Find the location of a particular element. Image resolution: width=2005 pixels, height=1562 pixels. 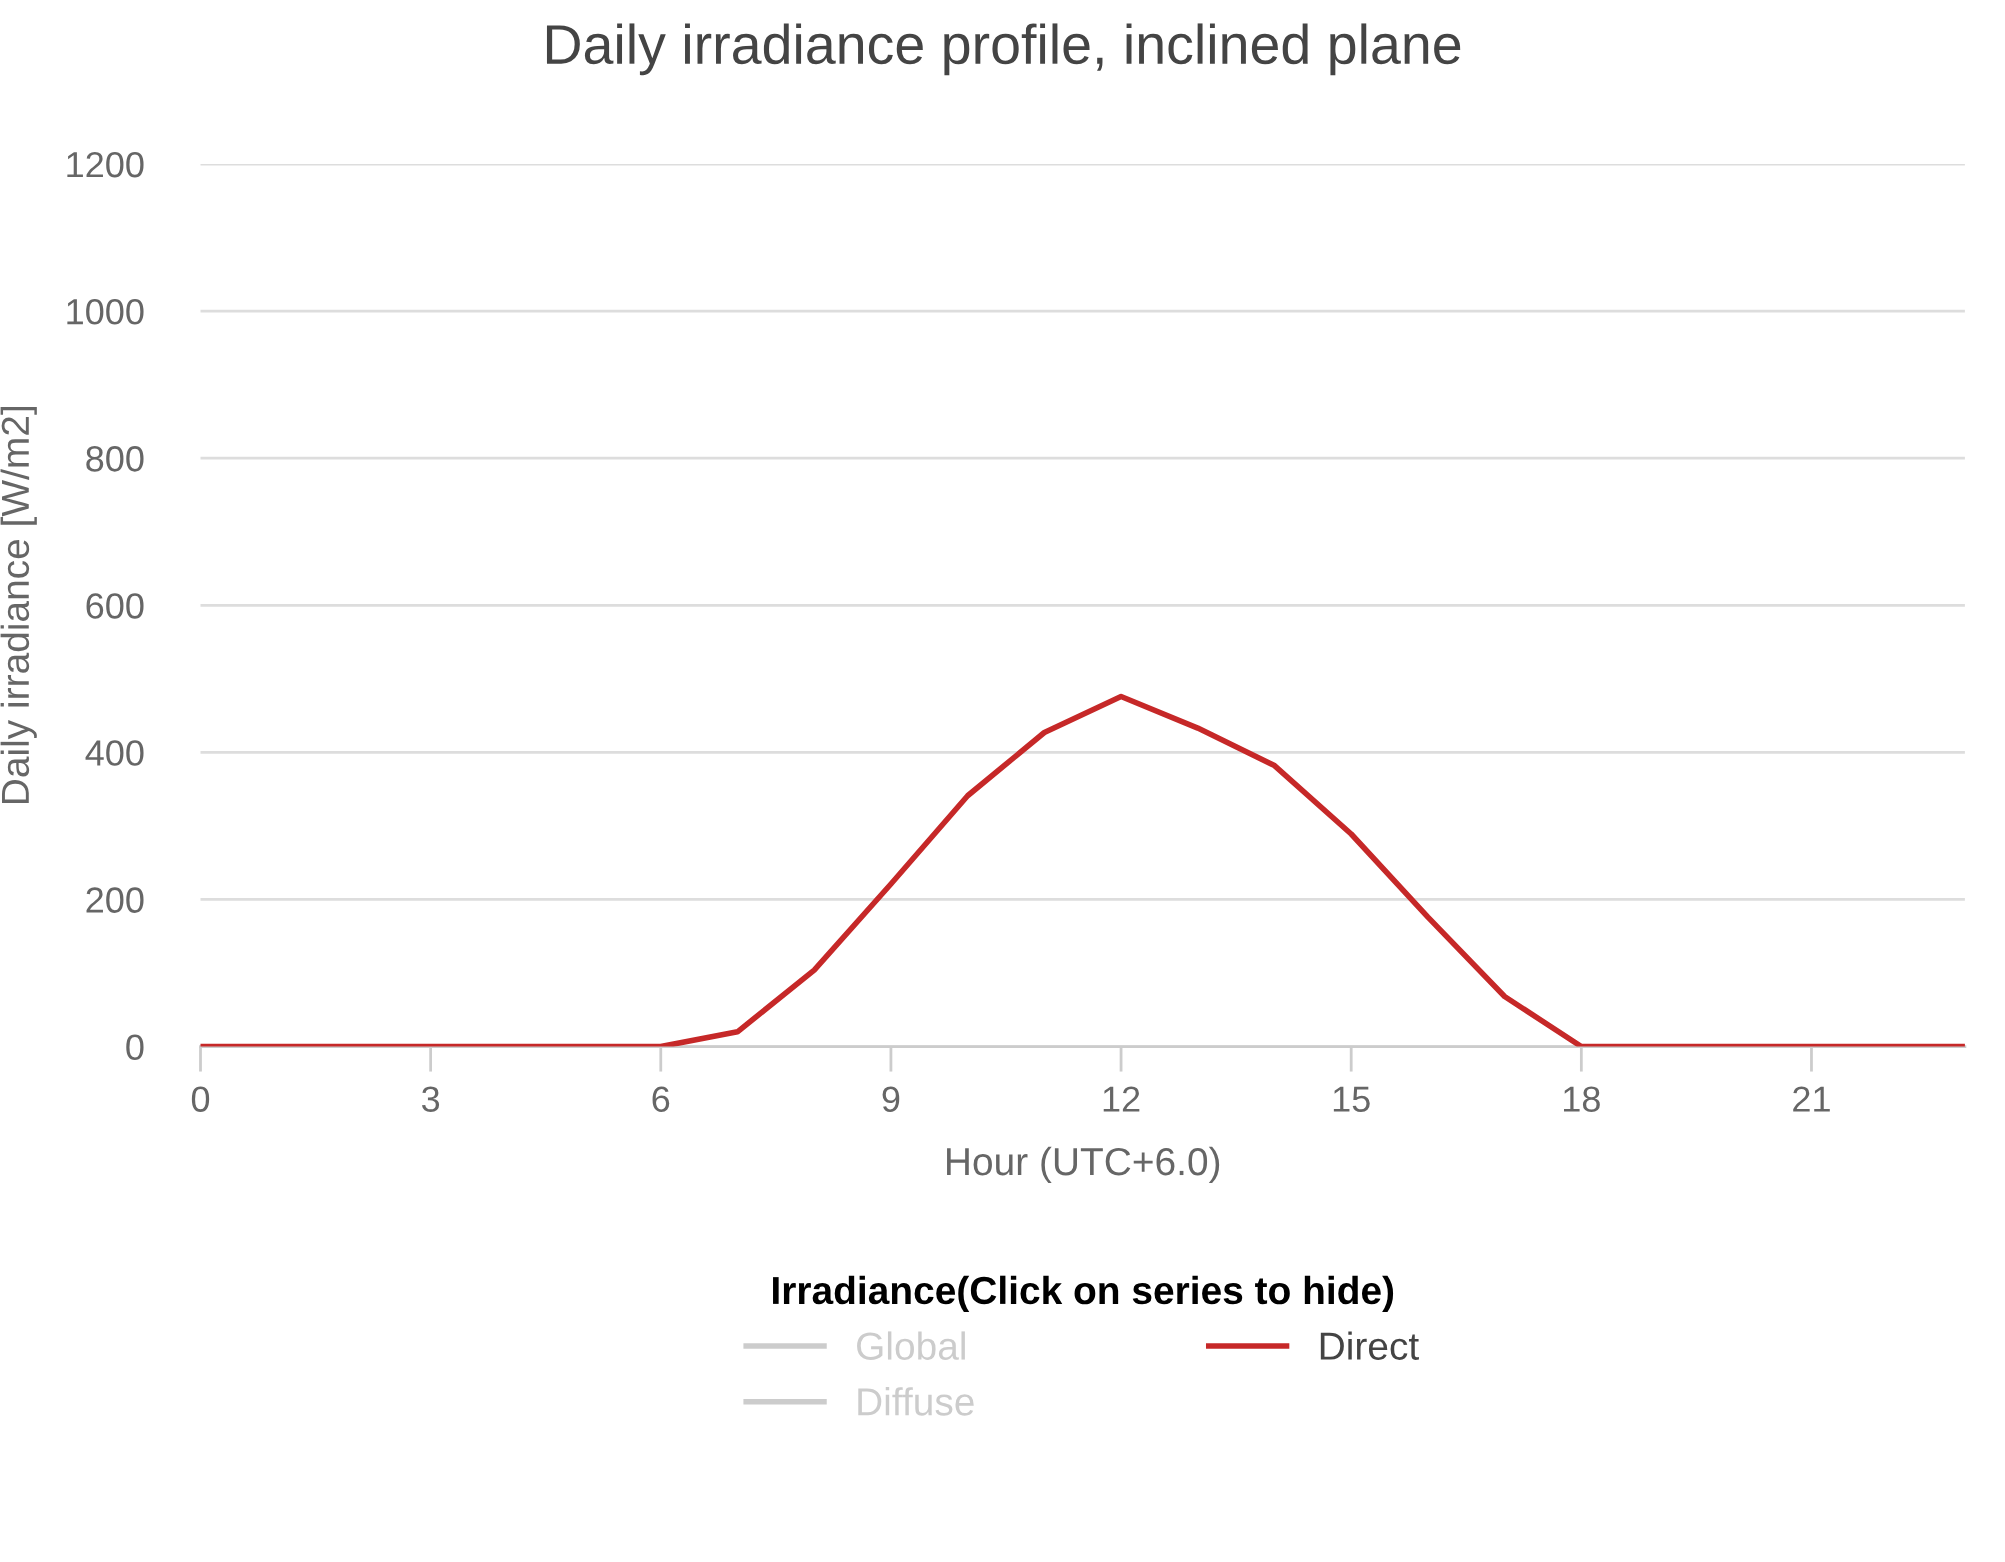

y-tick-label: 1000 is located at coordinates (105, 311).